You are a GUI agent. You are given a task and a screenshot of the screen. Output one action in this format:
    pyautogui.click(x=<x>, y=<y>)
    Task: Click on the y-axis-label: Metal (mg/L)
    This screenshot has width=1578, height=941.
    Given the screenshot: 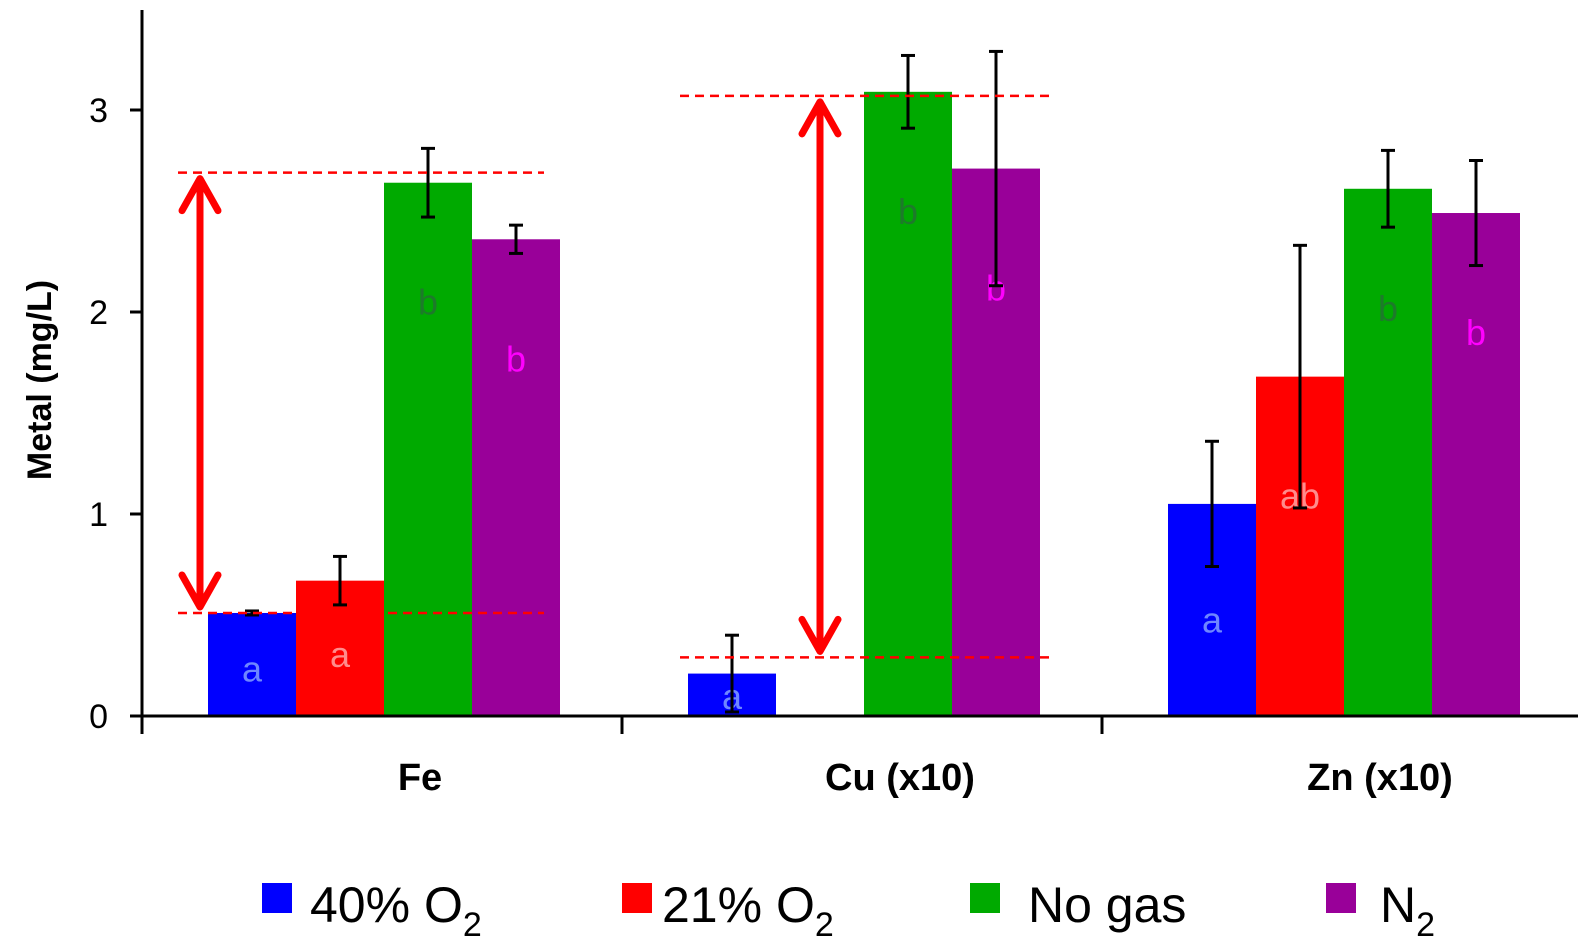 What is the action you would take?
    pyautogui.click(x=40, y=380)
    